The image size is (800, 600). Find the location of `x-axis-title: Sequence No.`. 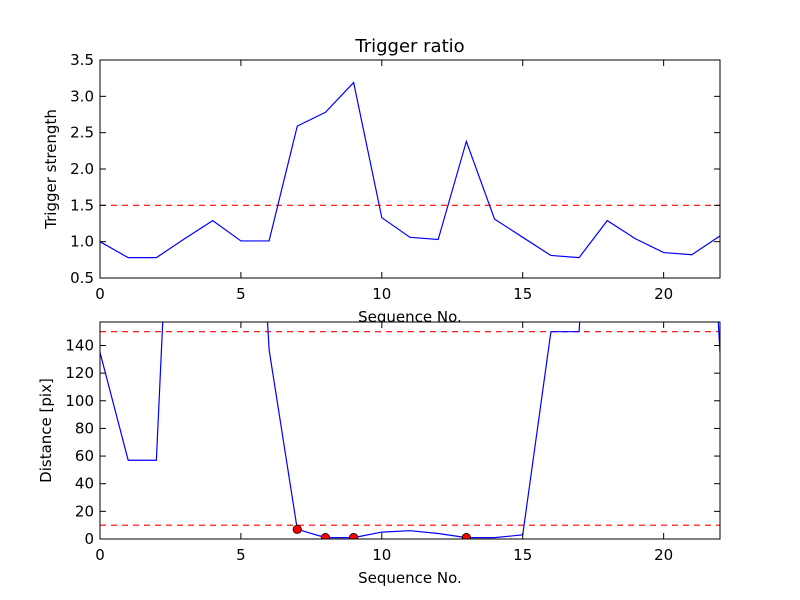

x-axis-title: Sequence No. is located at coordinates (410, 578).